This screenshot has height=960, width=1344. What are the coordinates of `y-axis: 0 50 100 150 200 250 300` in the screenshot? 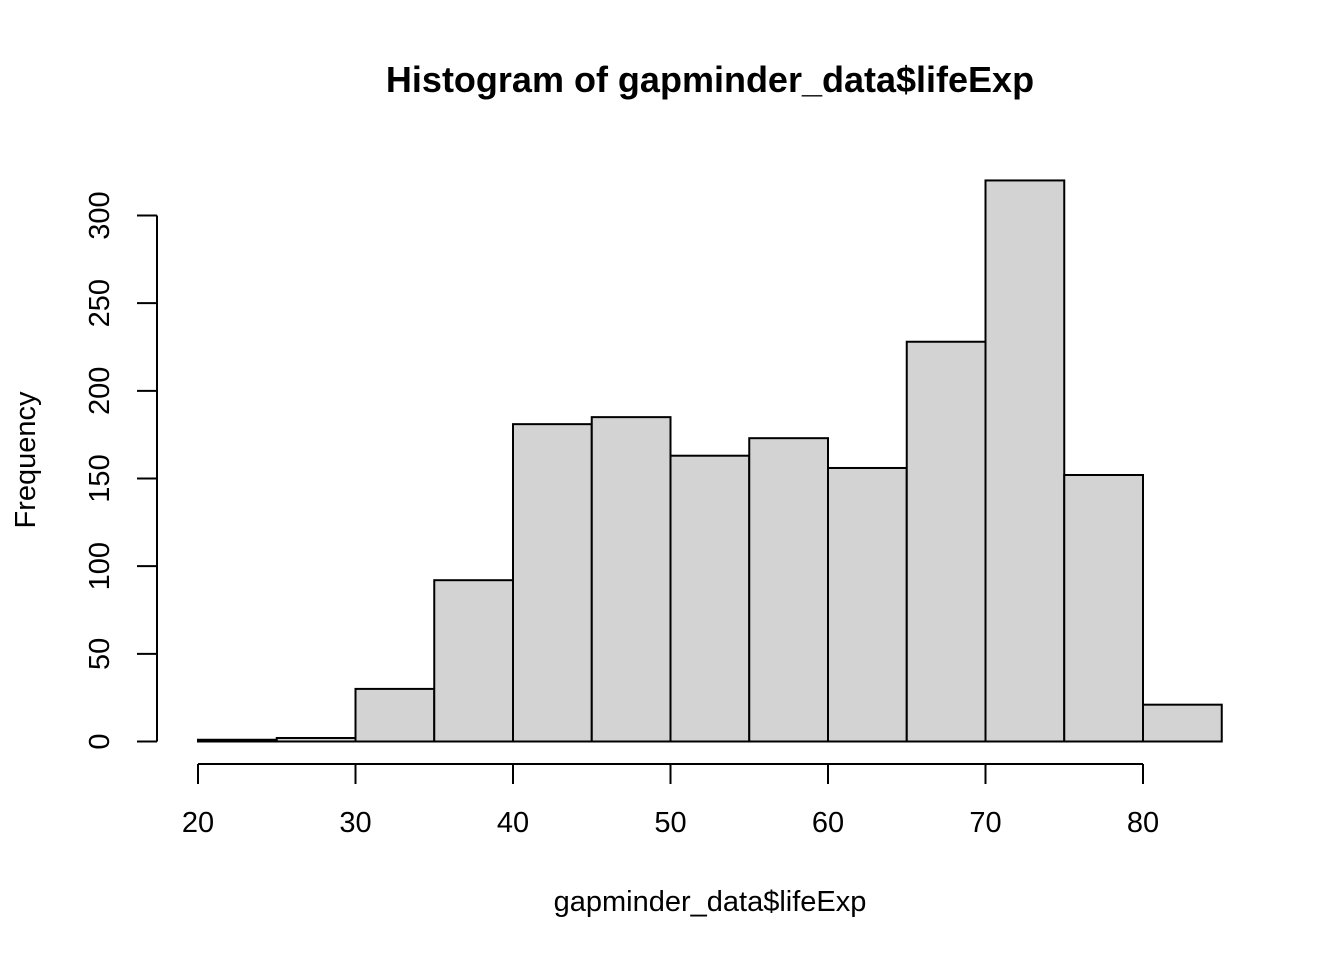 It's located at (121, 470).